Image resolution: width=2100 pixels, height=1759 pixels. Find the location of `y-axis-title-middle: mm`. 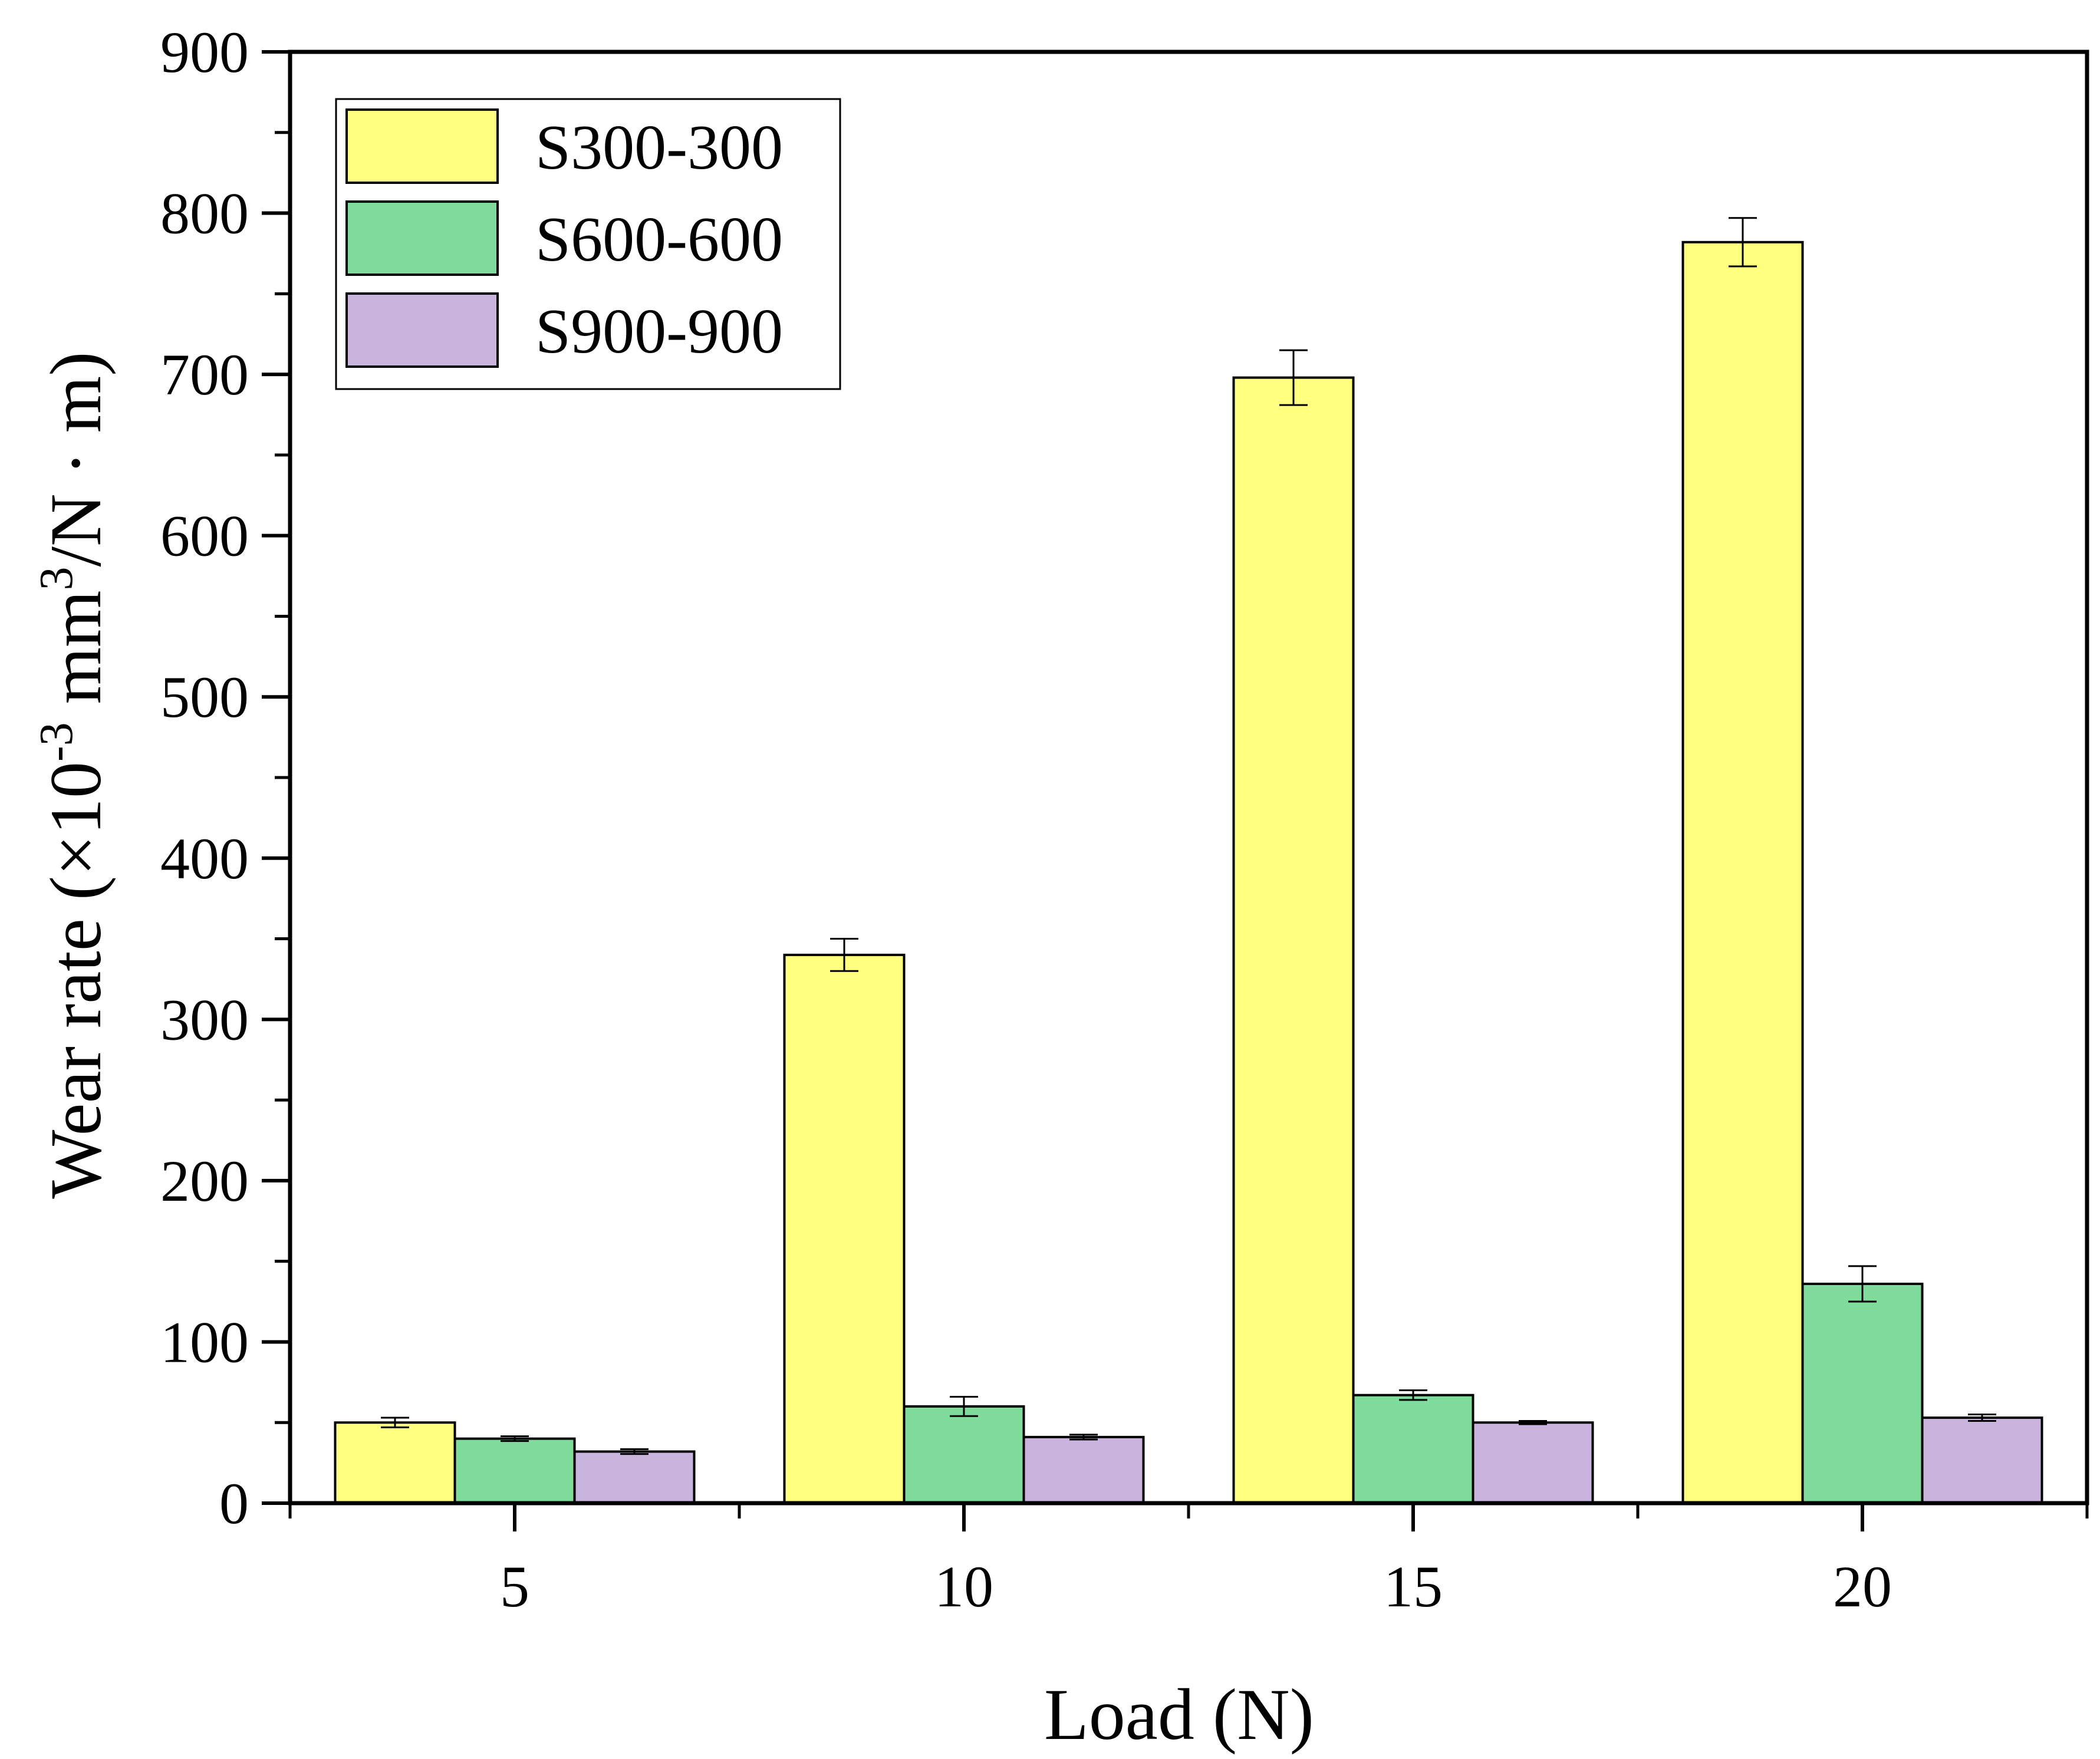

y-axis-title-middle: mm is located at coordinates (75, 656).